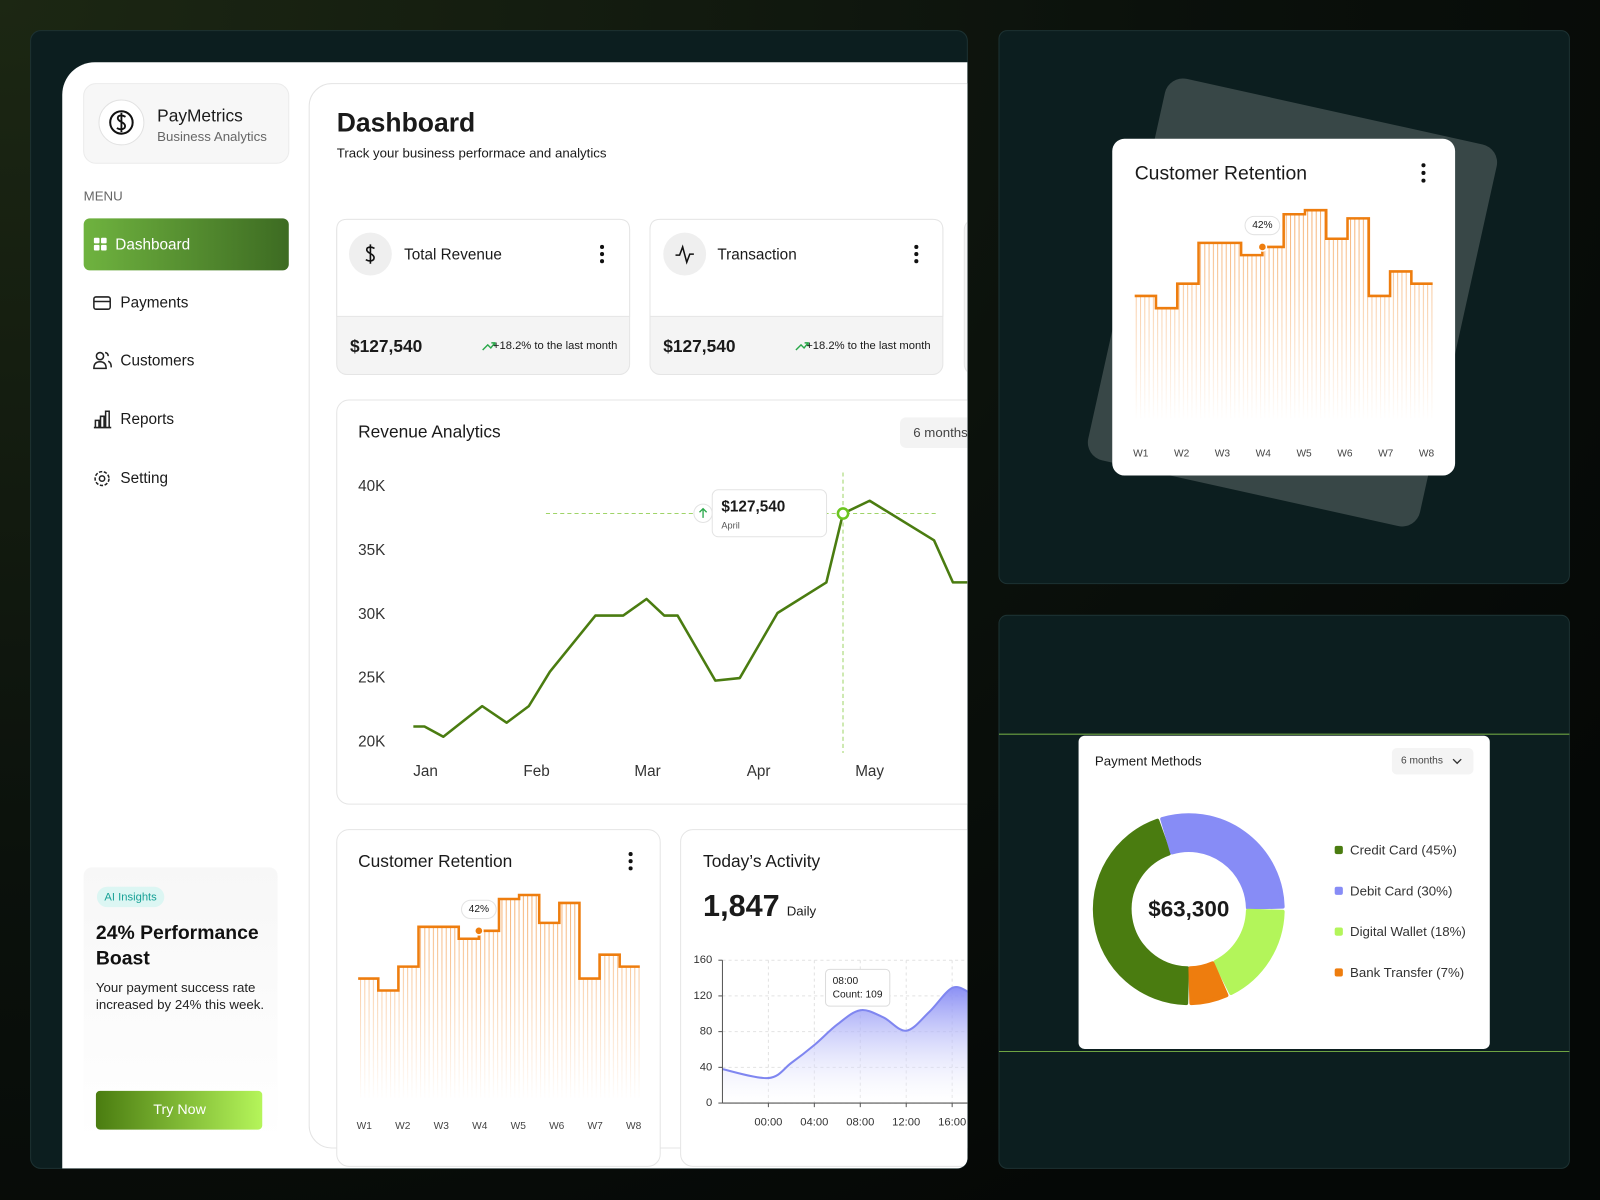  What do you see at coordinates (372, 550) in the screenshot?
I see `y-tick-label: 35K` at bounding box center [372, 550].